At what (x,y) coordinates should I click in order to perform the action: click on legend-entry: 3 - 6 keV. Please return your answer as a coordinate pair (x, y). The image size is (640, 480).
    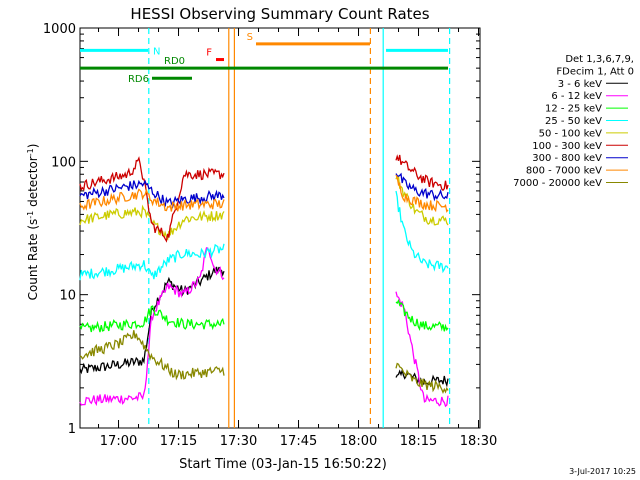
    Looking at the image, I should click on (580, 84).